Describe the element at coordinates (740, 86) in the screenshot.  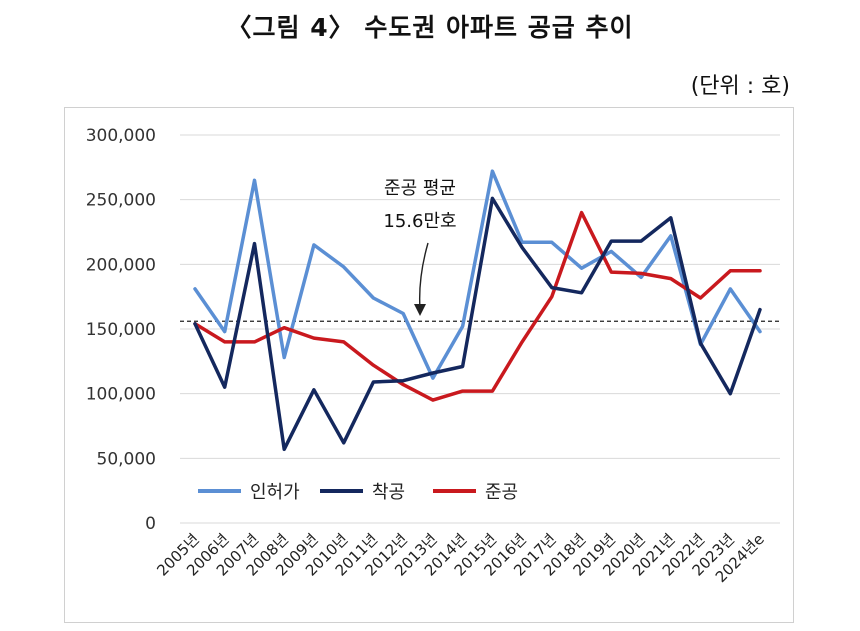
I see `unit-label: (단위 : 호)` at that location.